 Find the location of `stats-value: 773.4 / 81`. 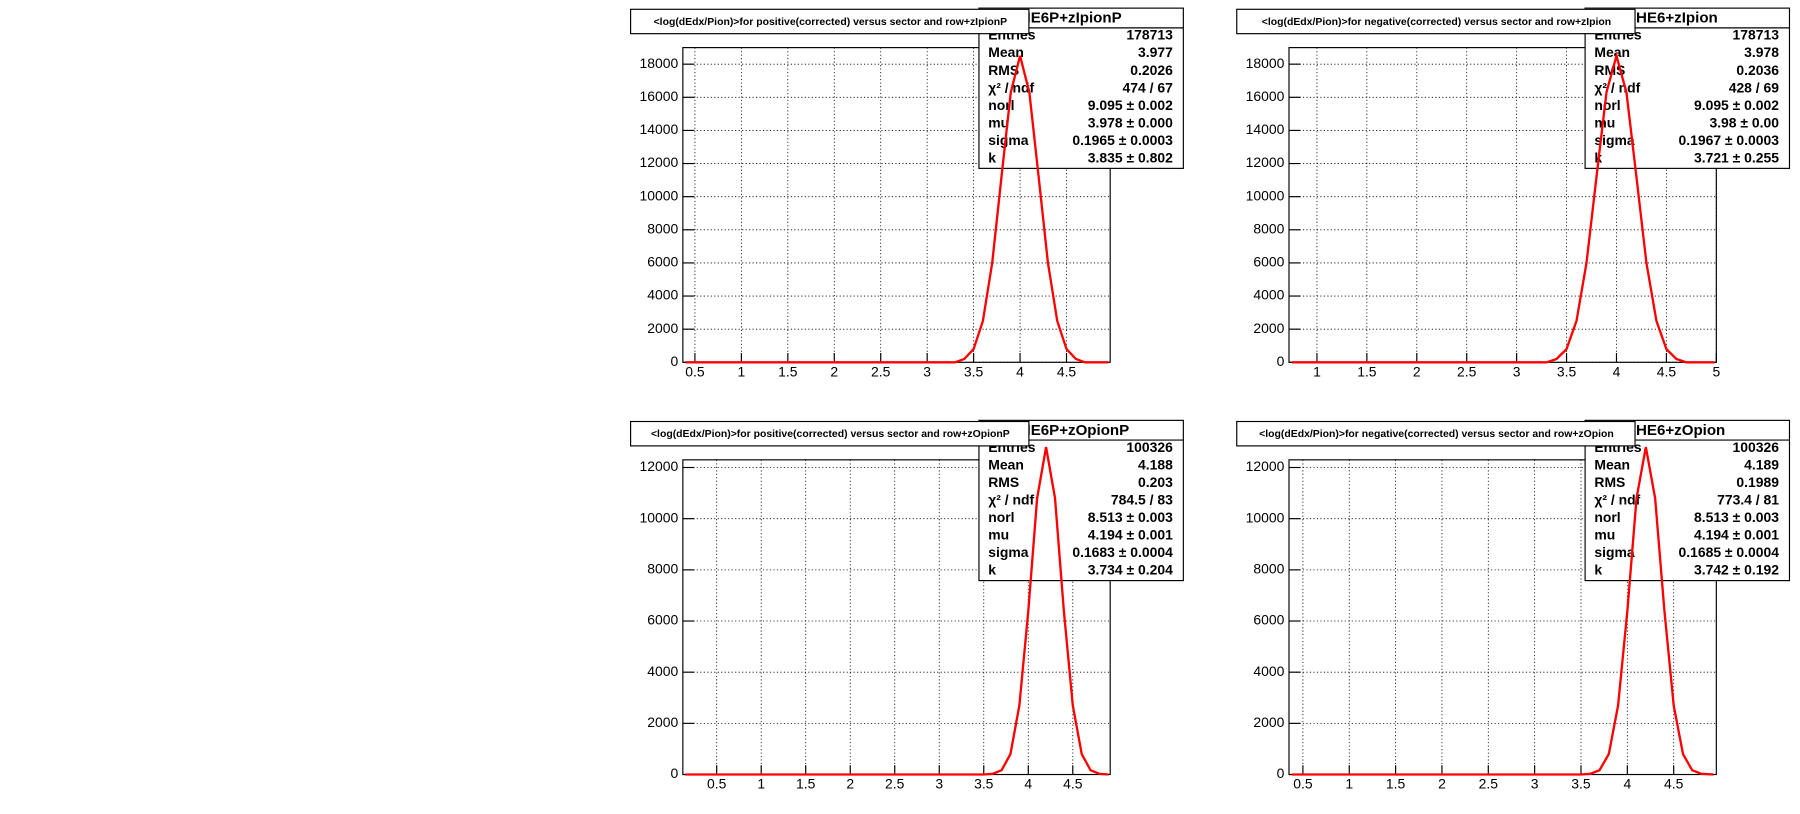

stats-value: 773.4 / 81 is located at coordinates (1748, 500).